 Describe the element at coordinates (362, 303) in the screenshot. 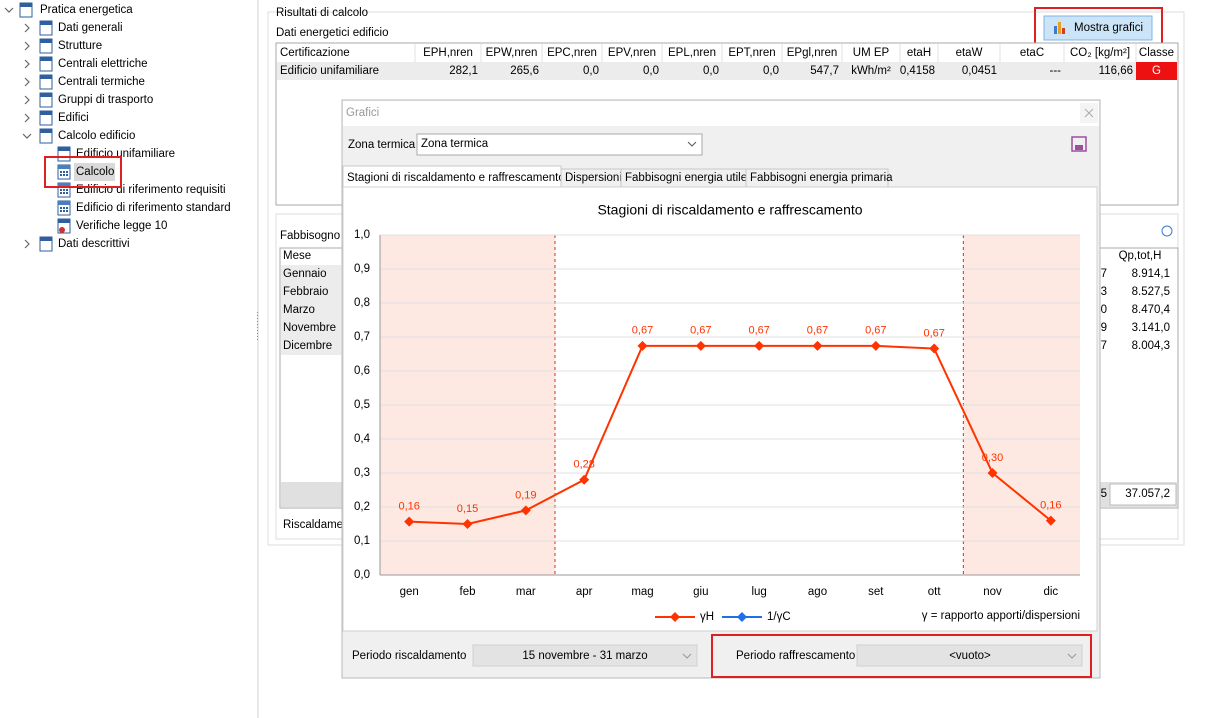

I see `y-tick-label: 0,8` at that location.